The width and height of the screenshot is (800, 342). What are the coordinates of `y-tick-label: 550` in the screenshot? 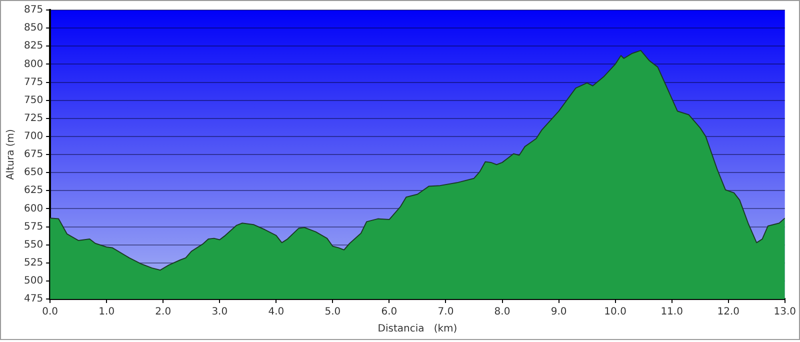 It's located at (34, 244).